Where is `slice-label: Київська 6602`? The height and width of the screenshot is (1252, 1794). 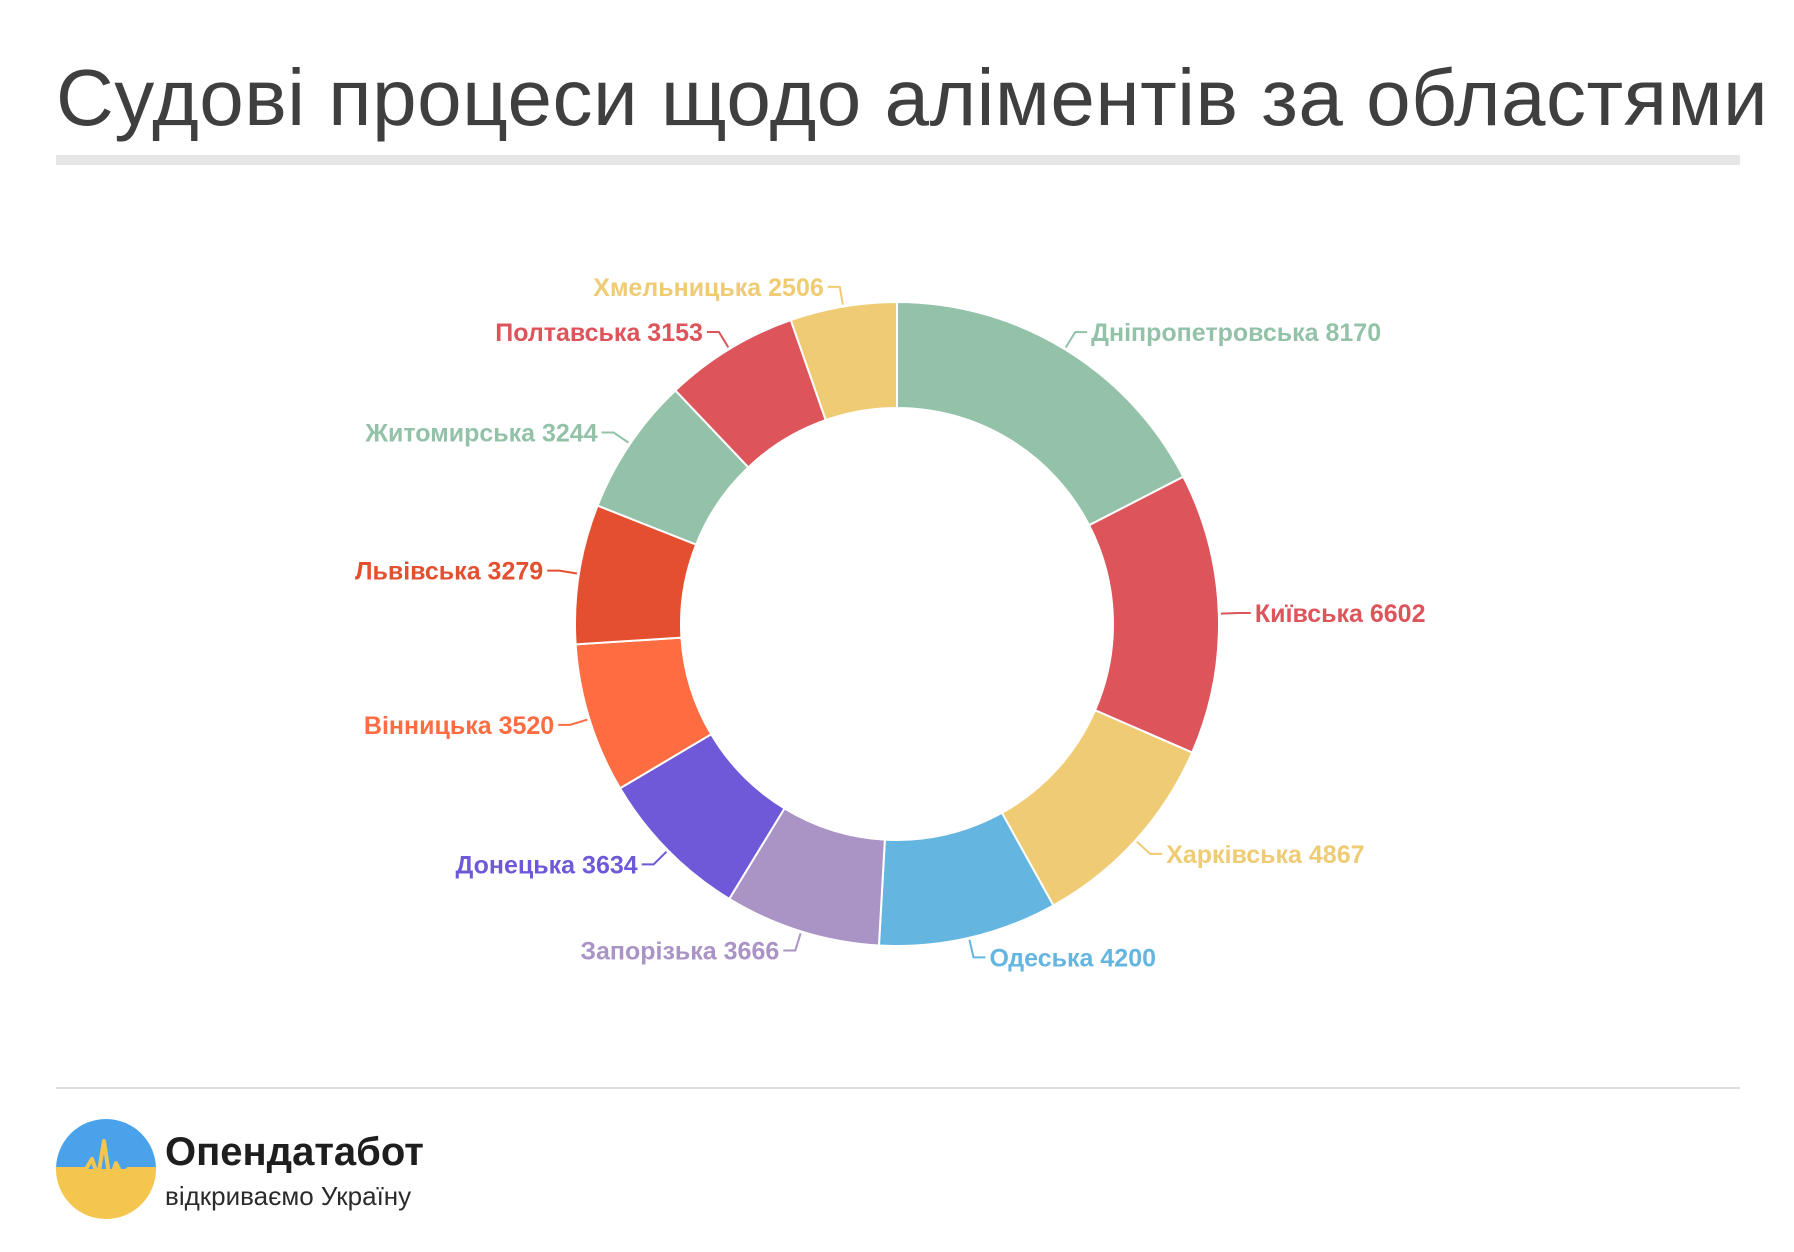
slice-label: Київська 6602 is located at coordinates (1340, 614).